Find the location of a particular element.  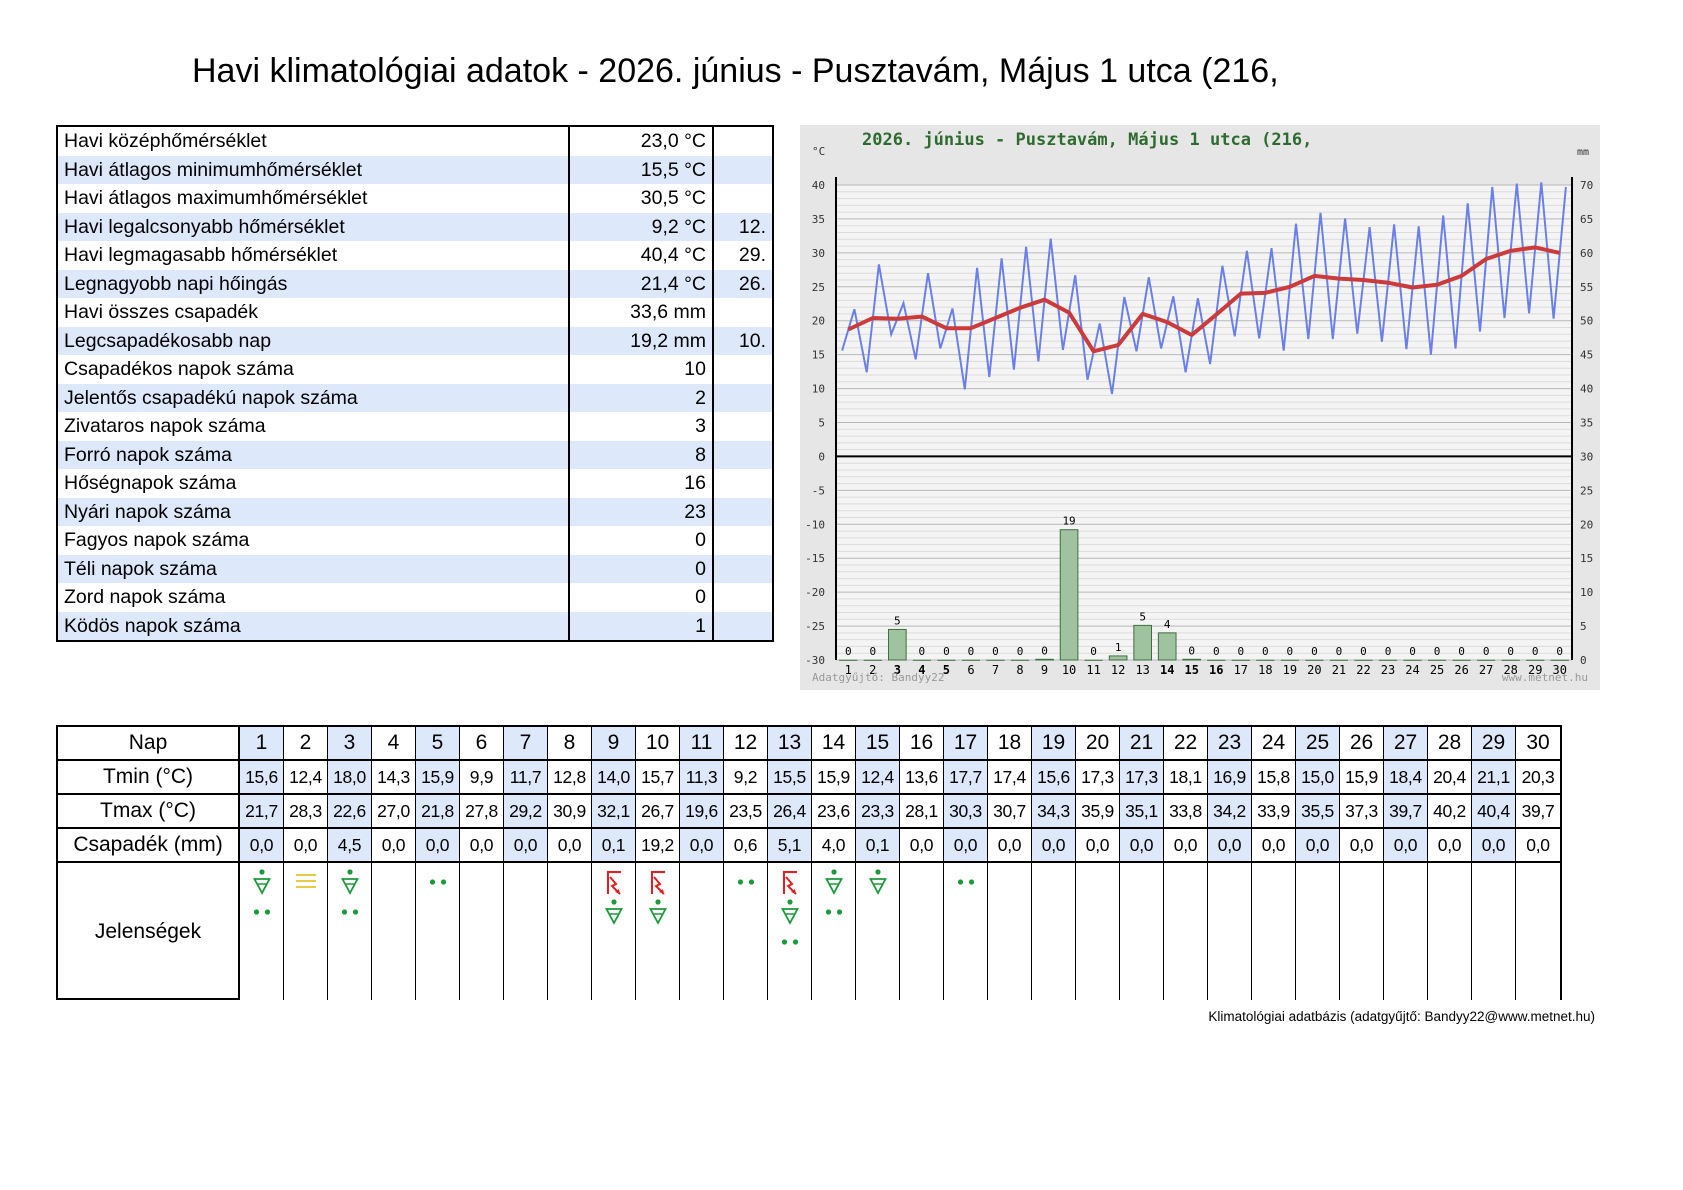

summary-day: 12. is located at coordinates (752, 226).